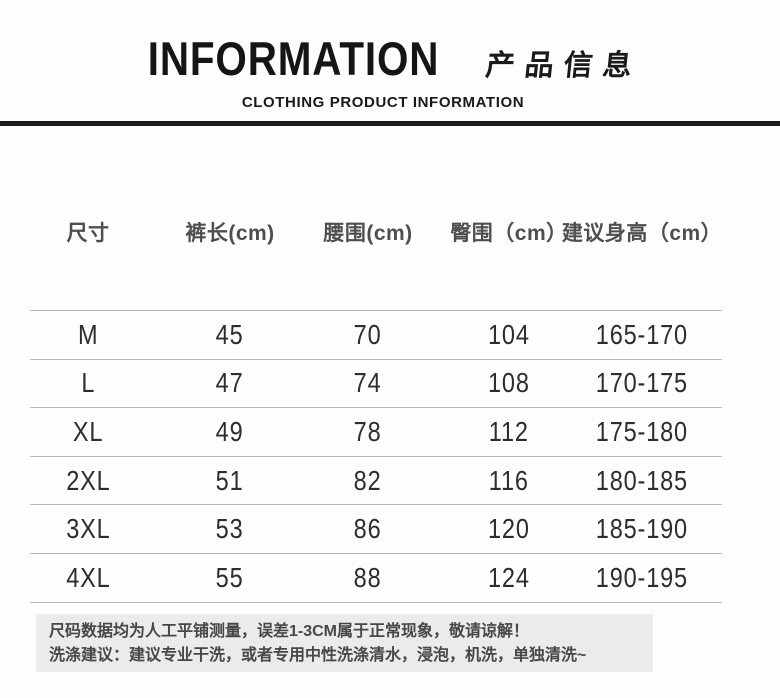  What do you see at coordinates (289, 631) in the screenshot?
I see `note-measurement-tolerance: 尺码数据均为人工平铺测量，误差1-3CM属于正常现象，敬请谅解！` at bounding box center [289, 631].